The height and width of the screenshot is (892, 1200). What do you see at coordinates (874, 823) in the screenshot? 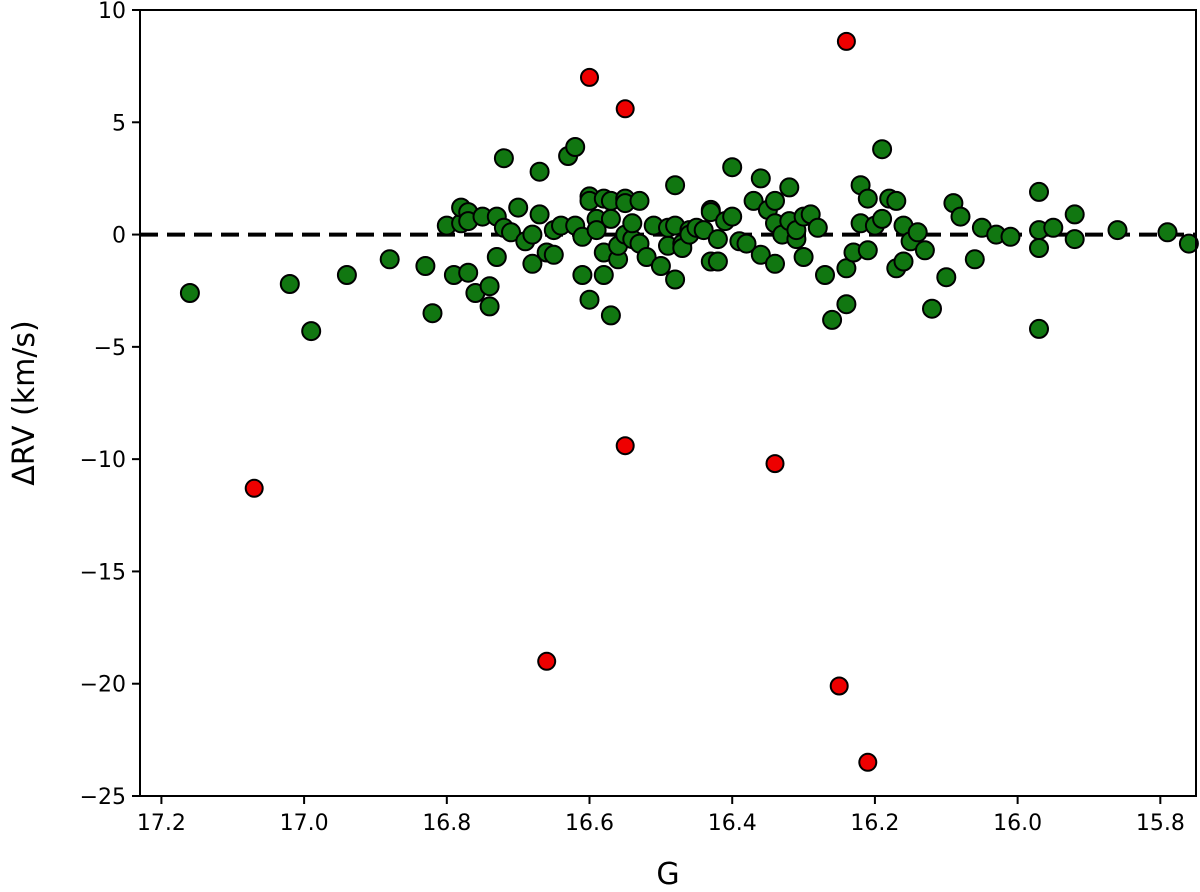
I see `x-tick-label: 16.2` at bounding box center [874, 823].